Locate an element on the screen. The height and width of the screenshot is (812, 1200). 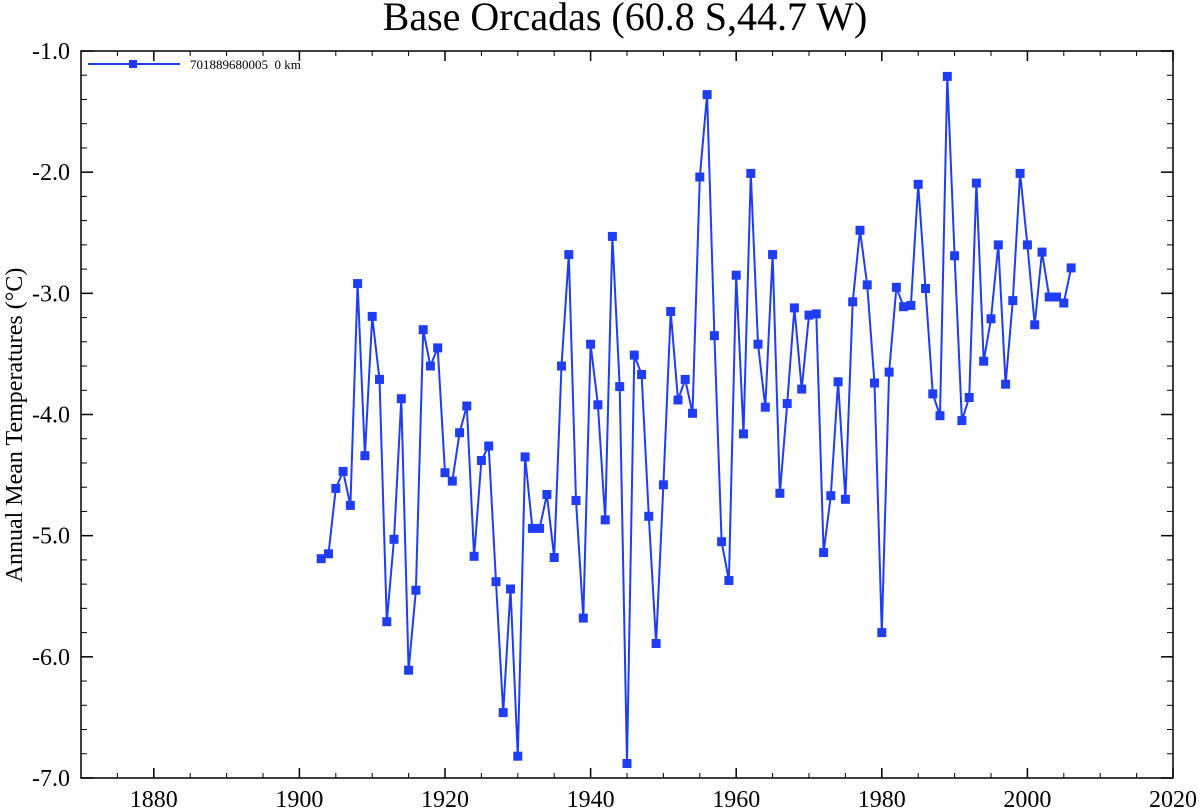
chart-title: Base Orcadas (60.8 S,44.7 W) is located at coordinates (625, 19).